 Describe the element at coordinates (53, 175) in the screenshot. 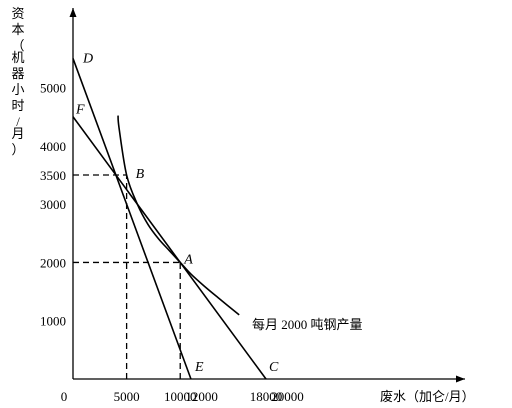

I see `y-tick-3500: 3500` at that location.